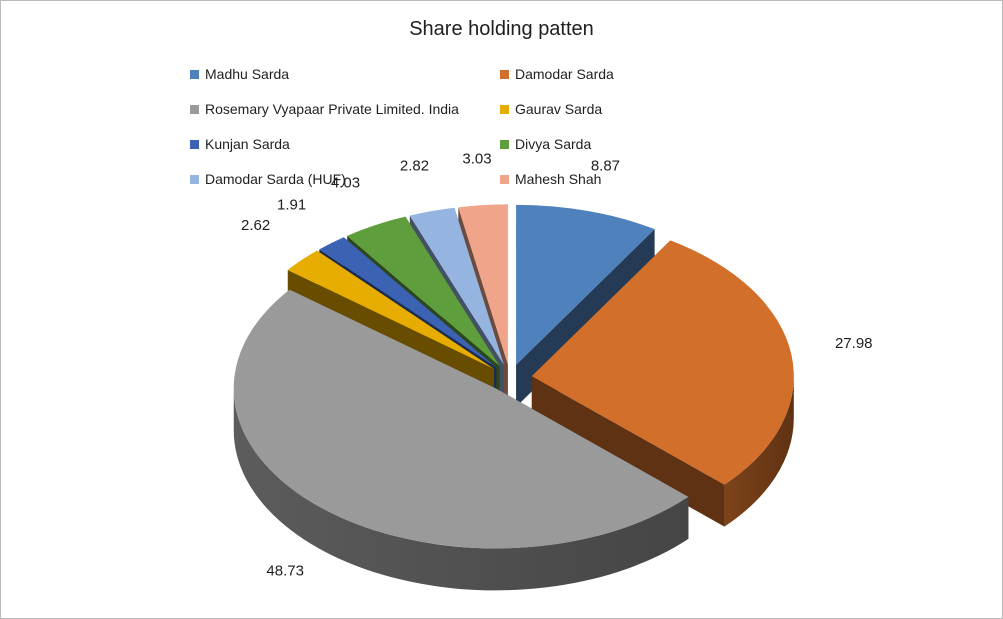 Image resolution: width=1003 pixels, height=619 pixels. I want to click on data-label: 8.87, so click(605, 166).